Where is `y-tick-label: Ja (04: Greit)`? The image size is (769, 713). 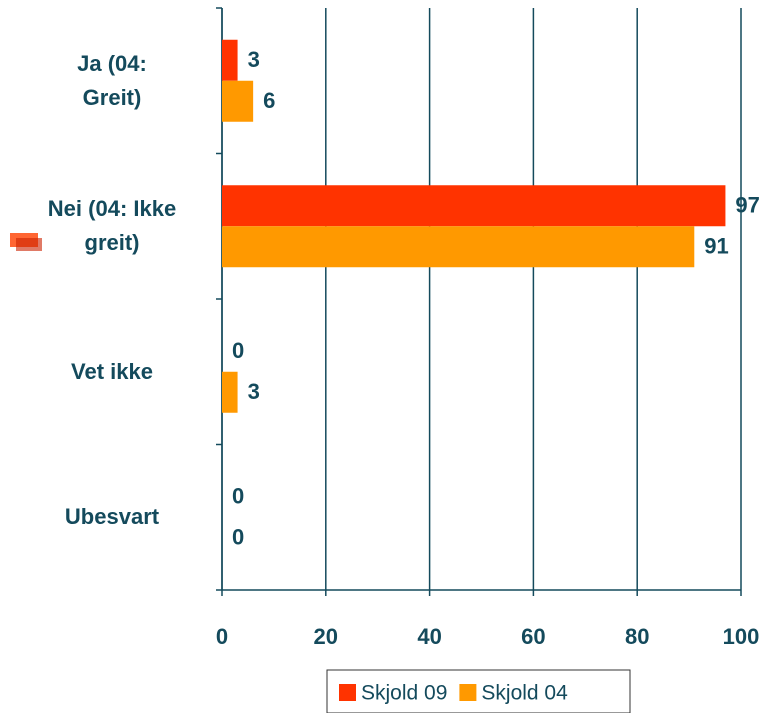
y-tick-label: Ja (04: Greit) is located at coordinates (112, 80).